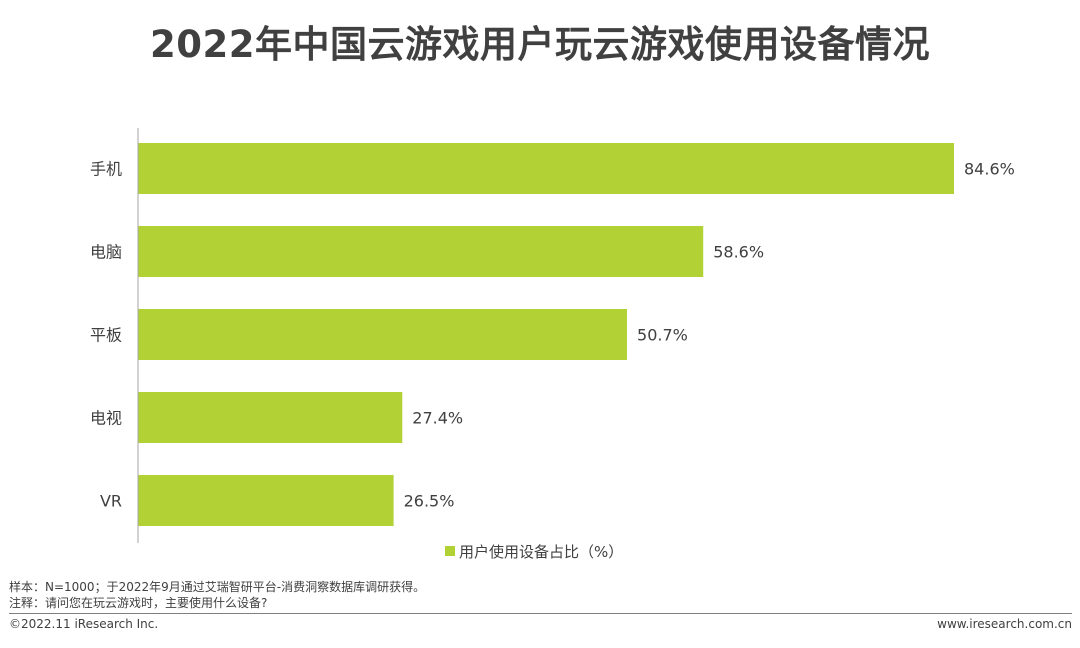 The image size is (1080, 648). What do you see at coordinates (106, 418) in the screenshot?
I see `category-label: 电视` at bounding box center [106, 418].